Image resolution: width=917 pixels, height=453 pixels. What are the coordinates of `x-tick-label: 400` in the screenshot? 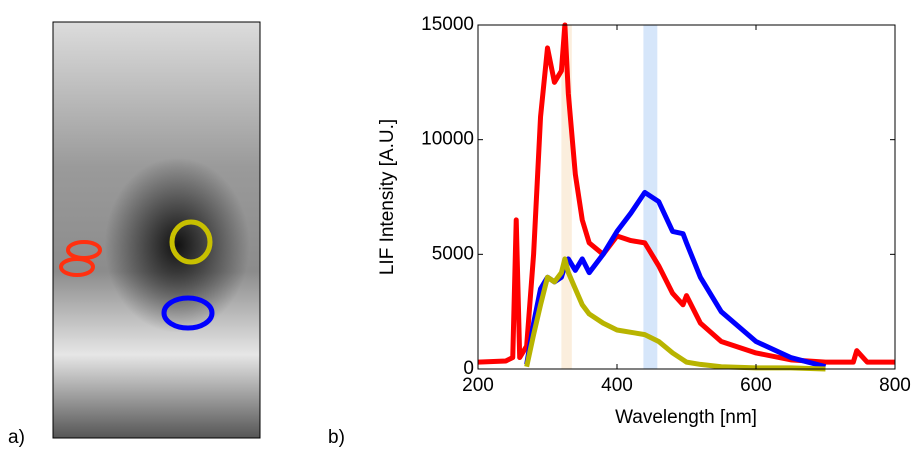 It's located at (617, 385).